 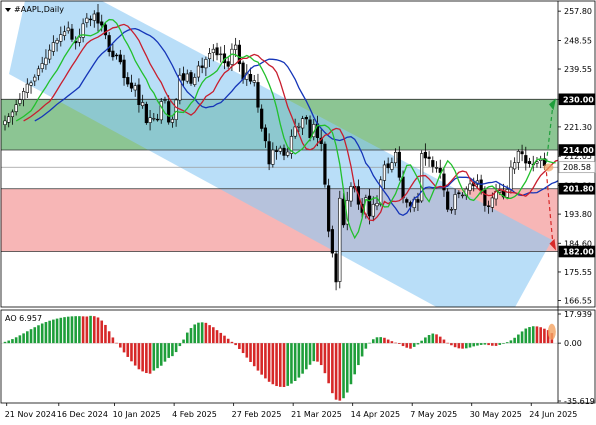 I want to click on date-tick-label: 24 Jun 2025, so click(x=553, y=414).